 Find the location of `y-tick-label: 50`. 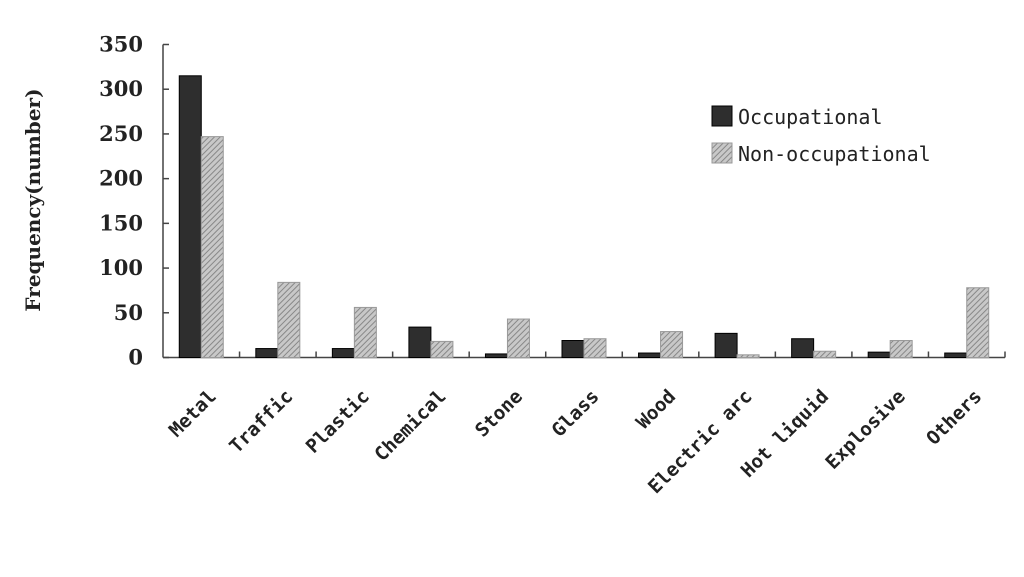

y-tick-label: 50 is located at coordinates (128, 312).